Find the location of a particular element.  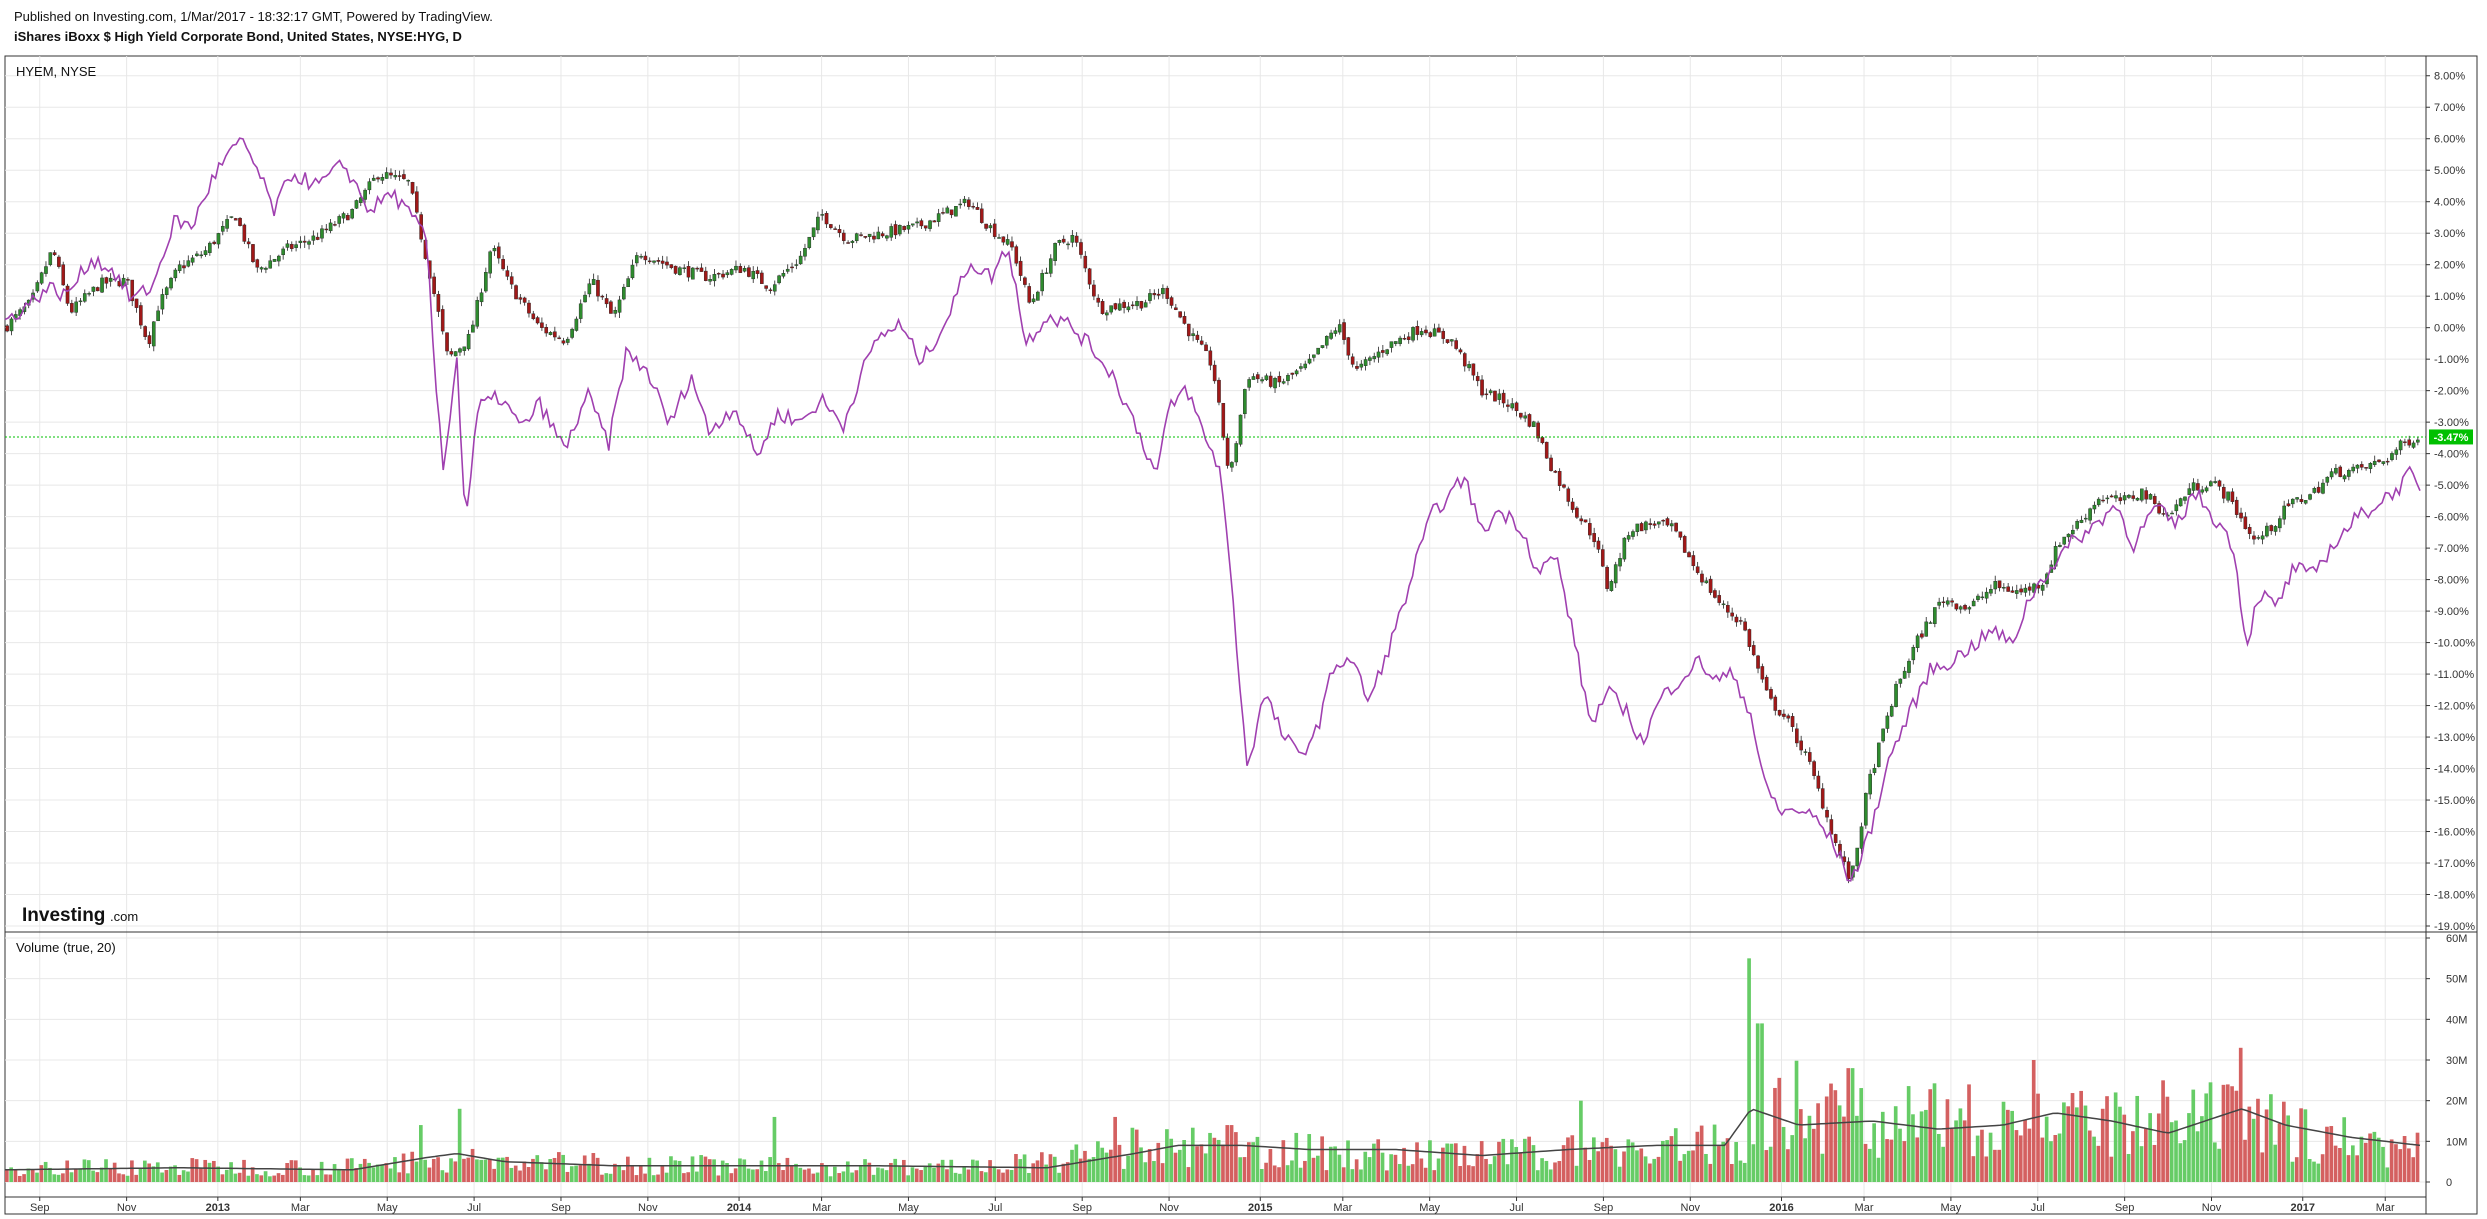

price-tick-label: 3.00% is located at coordinates (2449, 234).